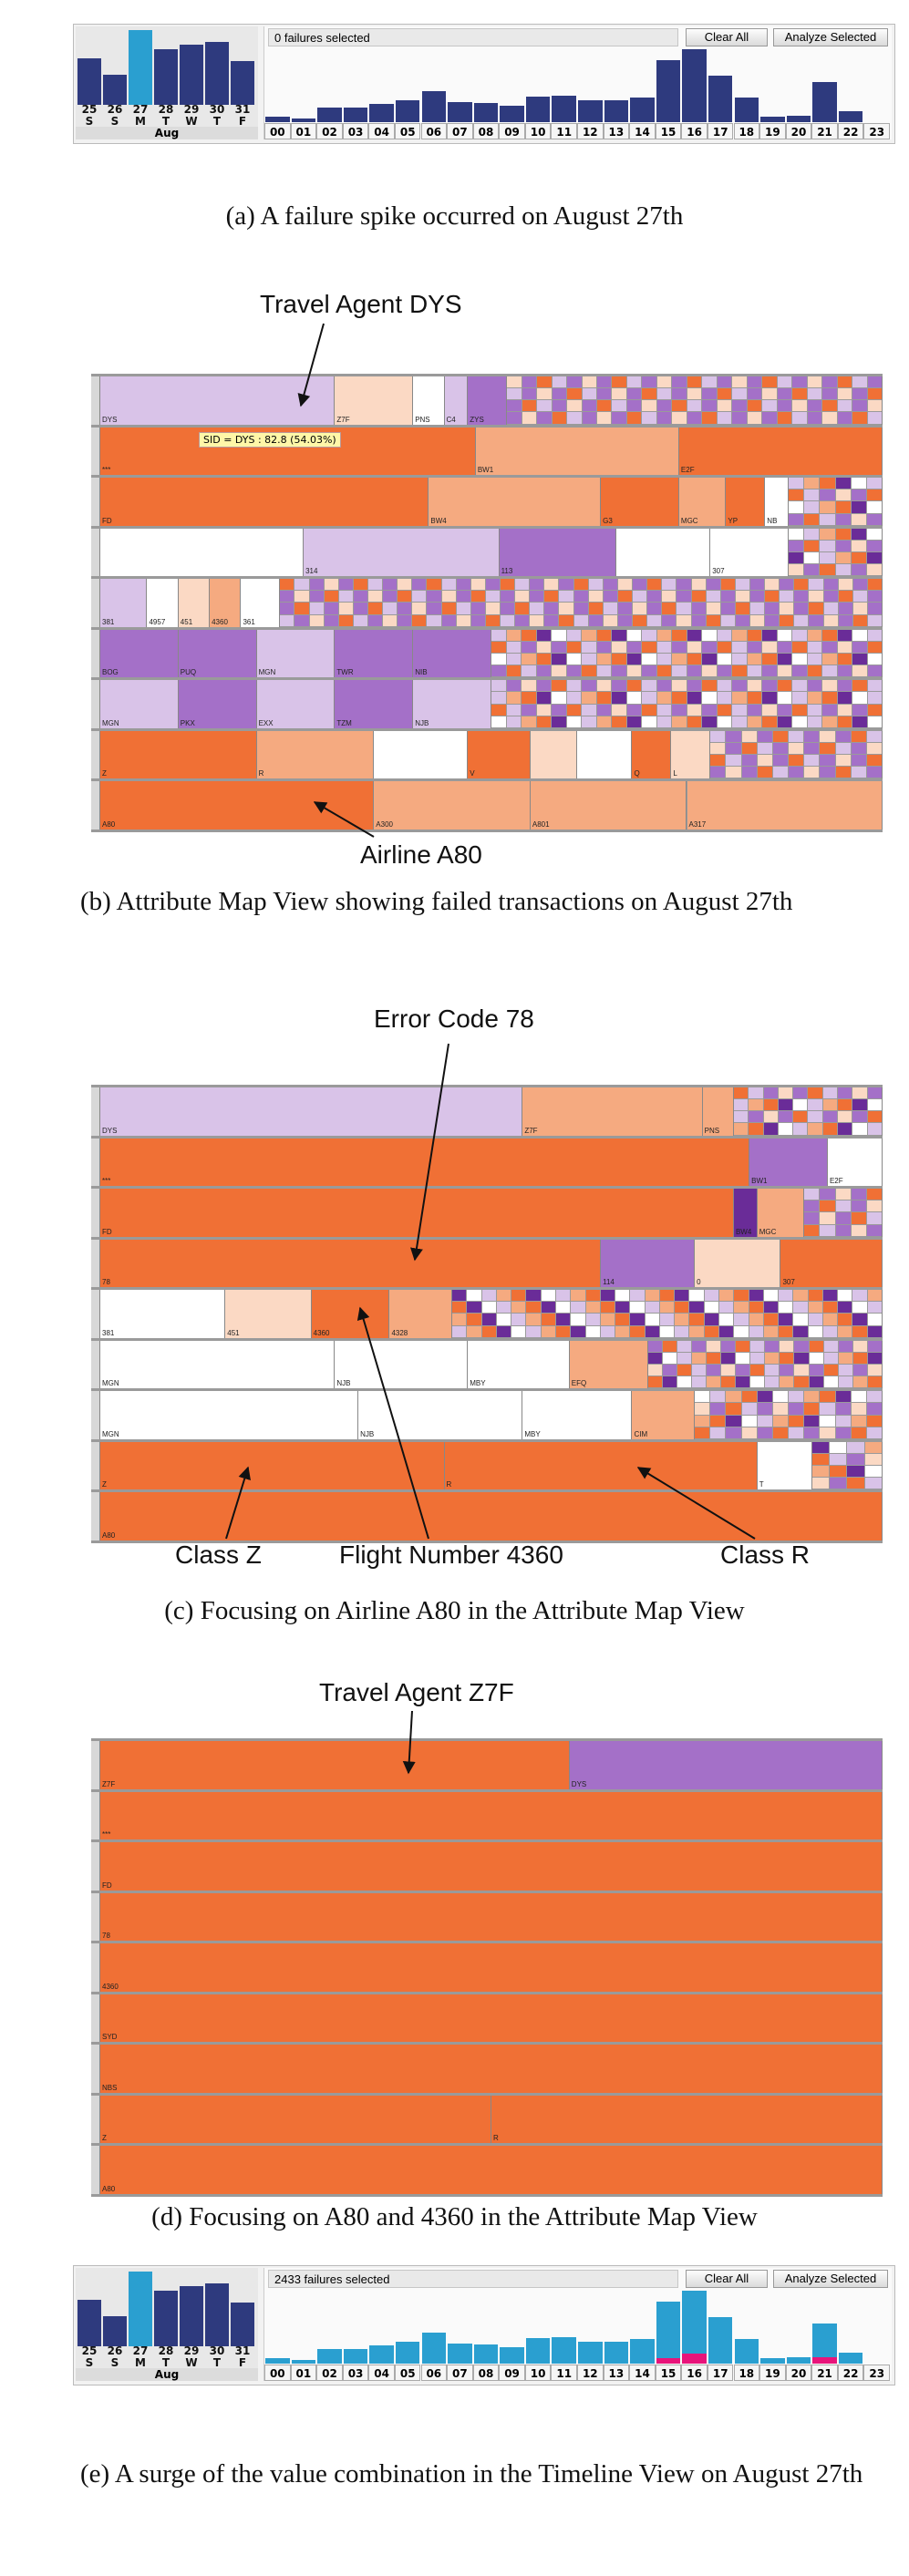  Describe the element at coordinates (350, 1314) in the screenshot. I see `attribute-value-cell: 4360` at that location.